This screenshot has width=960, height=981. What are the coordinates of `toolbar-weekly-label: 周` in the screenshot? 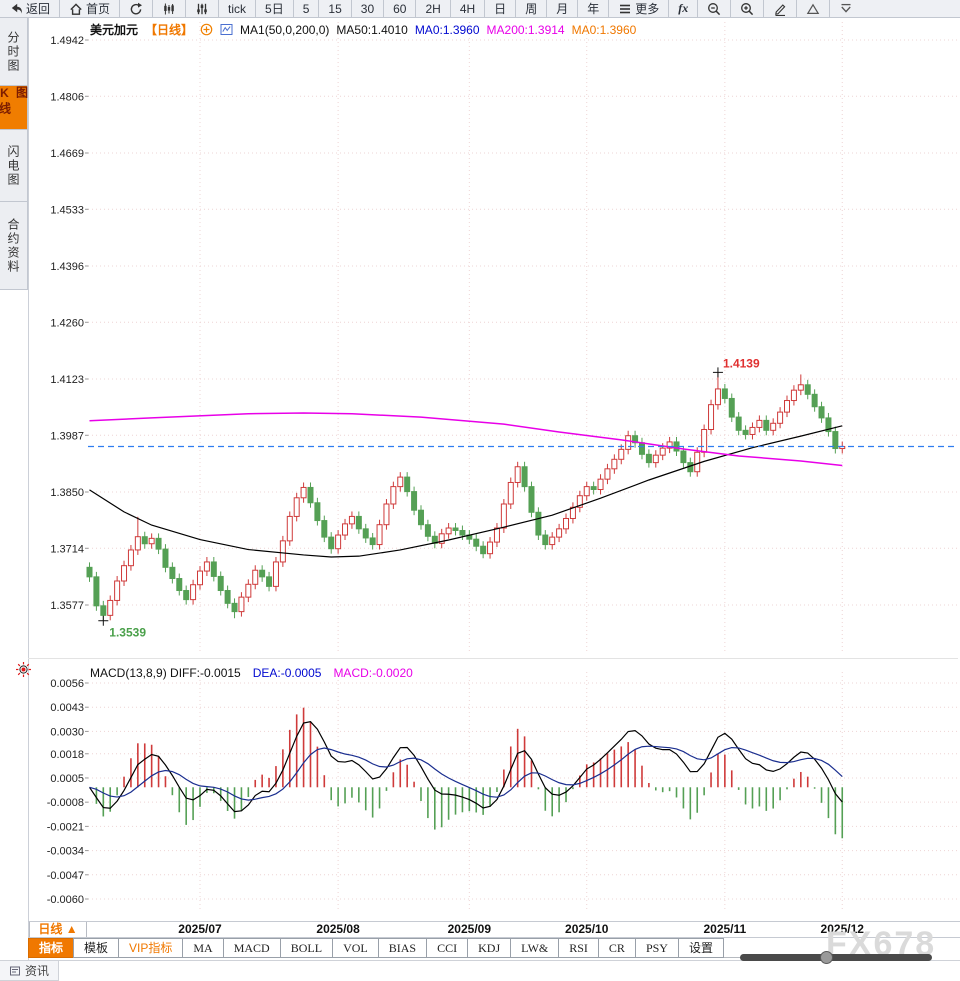 It's located at (531, 9).